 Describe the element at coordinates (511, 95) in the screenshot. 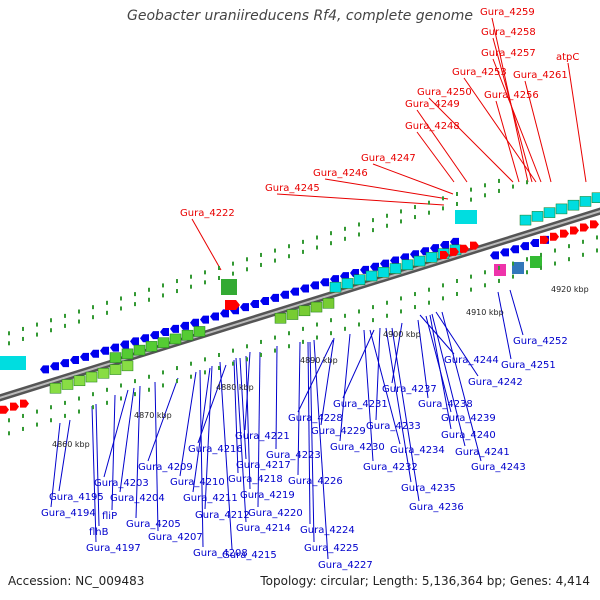

I see `forward-gene-label: Gura_4256` at that location.